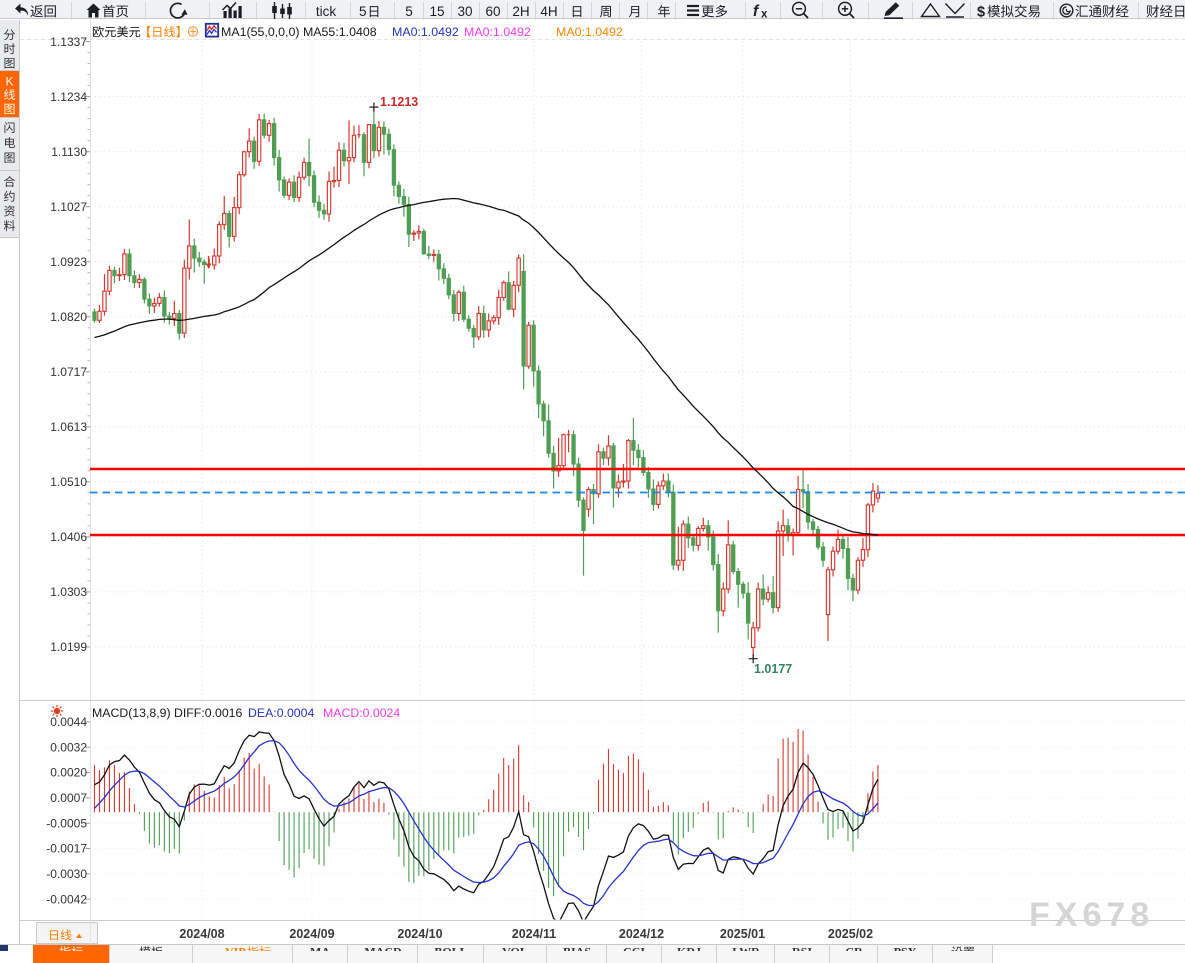 The image size is (1185, 963). I want to click on svg-text: K, so click(9, 82).